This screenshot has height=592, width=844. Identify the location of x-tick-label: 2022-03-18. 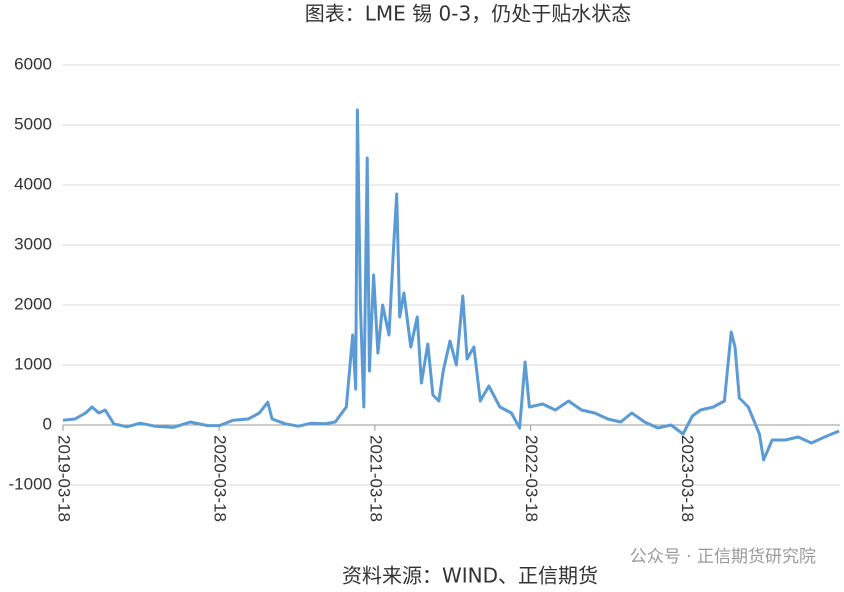
(531, 478).